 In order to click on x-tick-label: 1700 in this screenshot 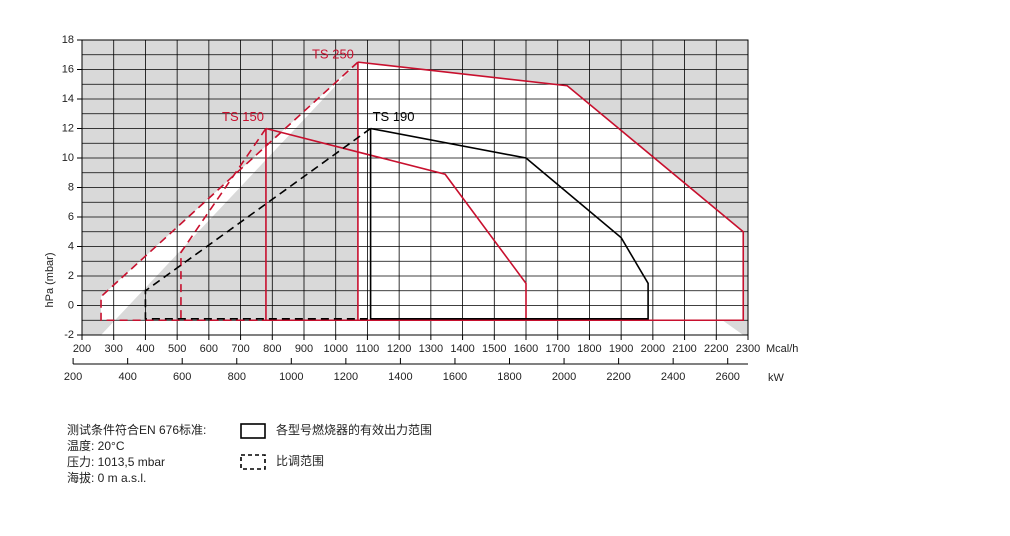, I will do `click(557, 349)`.